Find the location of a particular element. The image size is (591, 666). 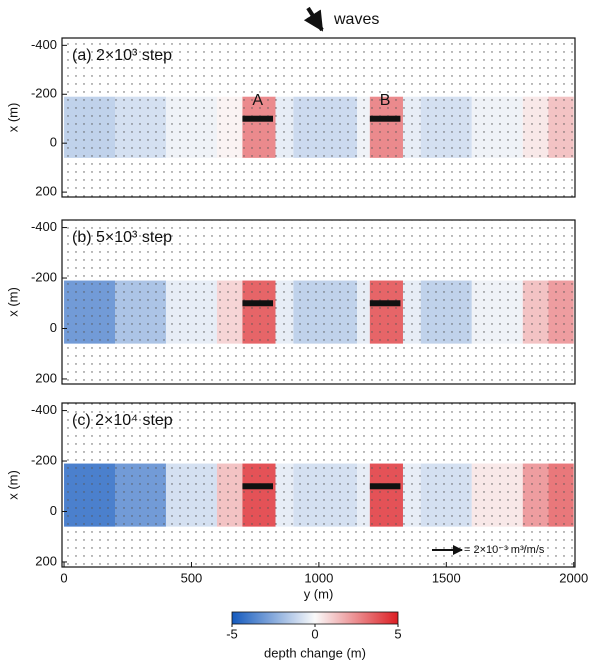

breakwater-label: A is located at coordinates (257, 100).